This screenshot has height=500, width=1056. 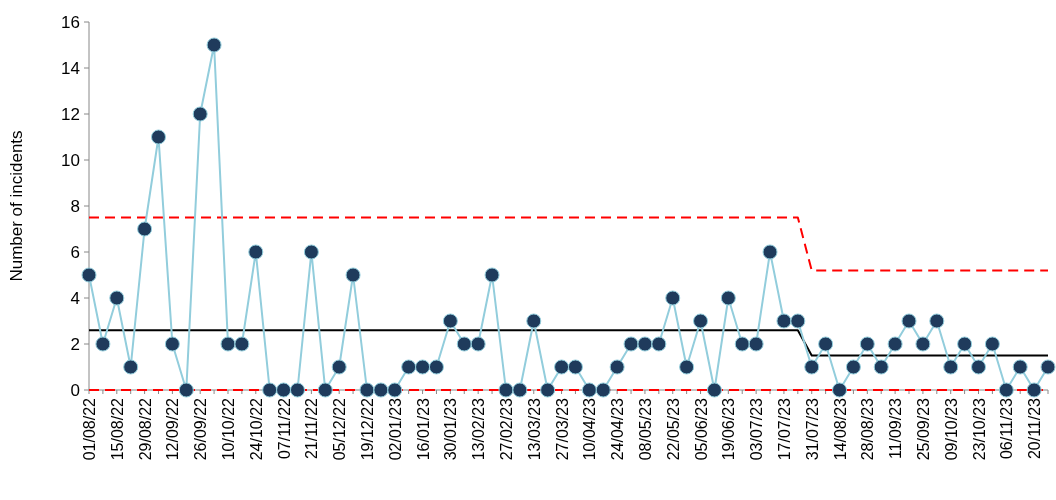 What do you see at coordinates (75, 298) in the screenshot?
I see `y-tick-label: 4` at bounding box center [75, 298].